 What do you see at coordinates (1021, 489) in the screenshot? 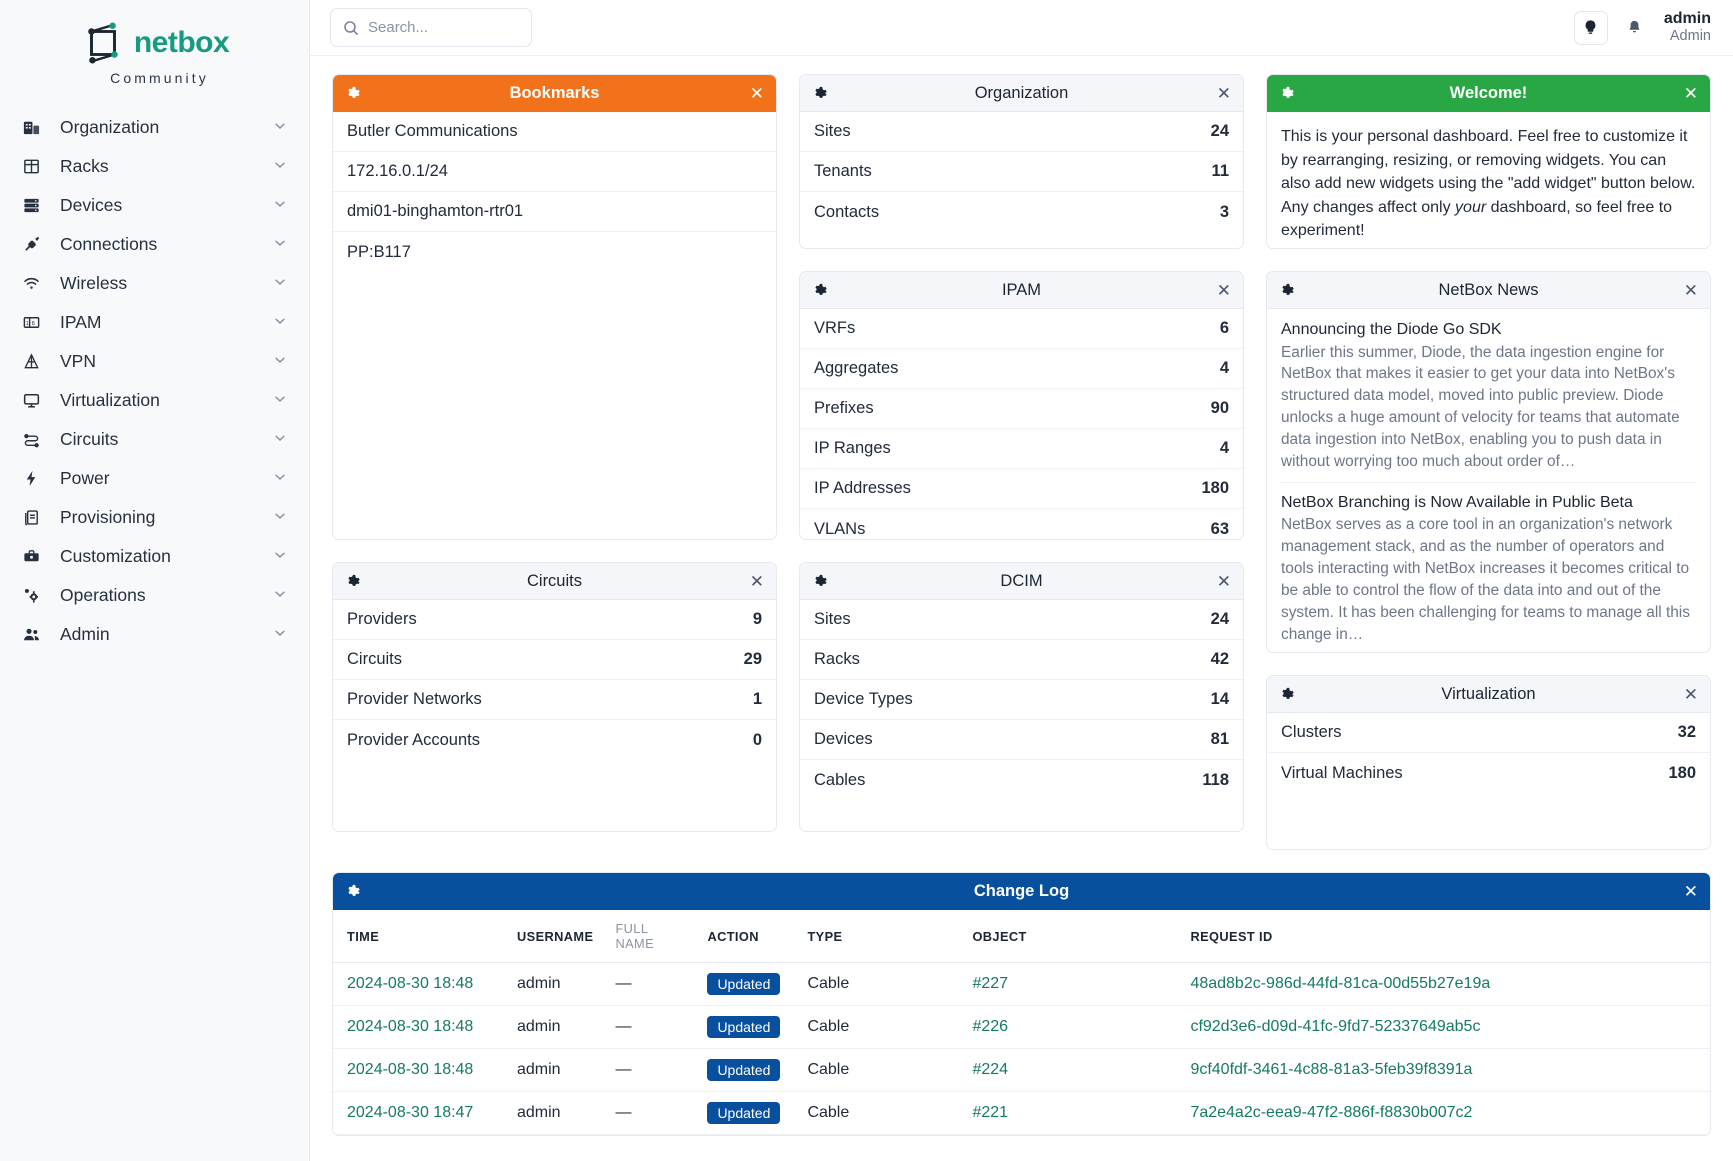
I see `stat-row: IP Addresses 180` at bounding box center [1021, 489].